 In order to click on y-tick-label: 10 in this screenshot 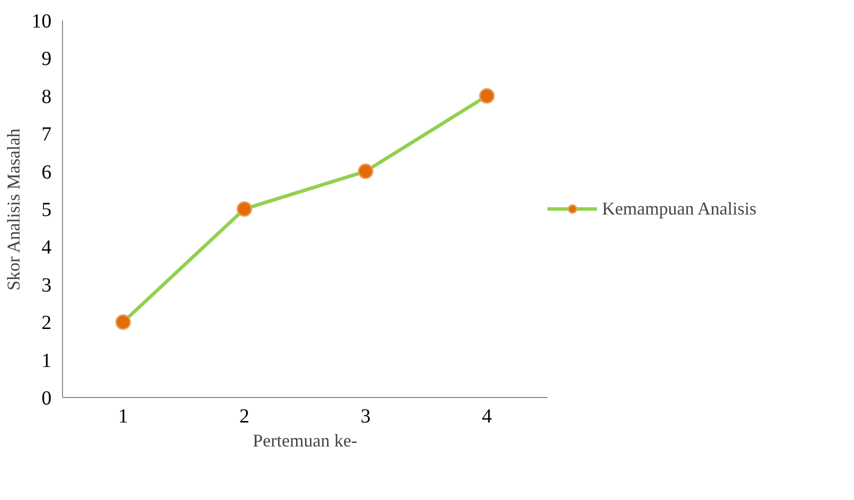, I will do `click(42, 21)`.